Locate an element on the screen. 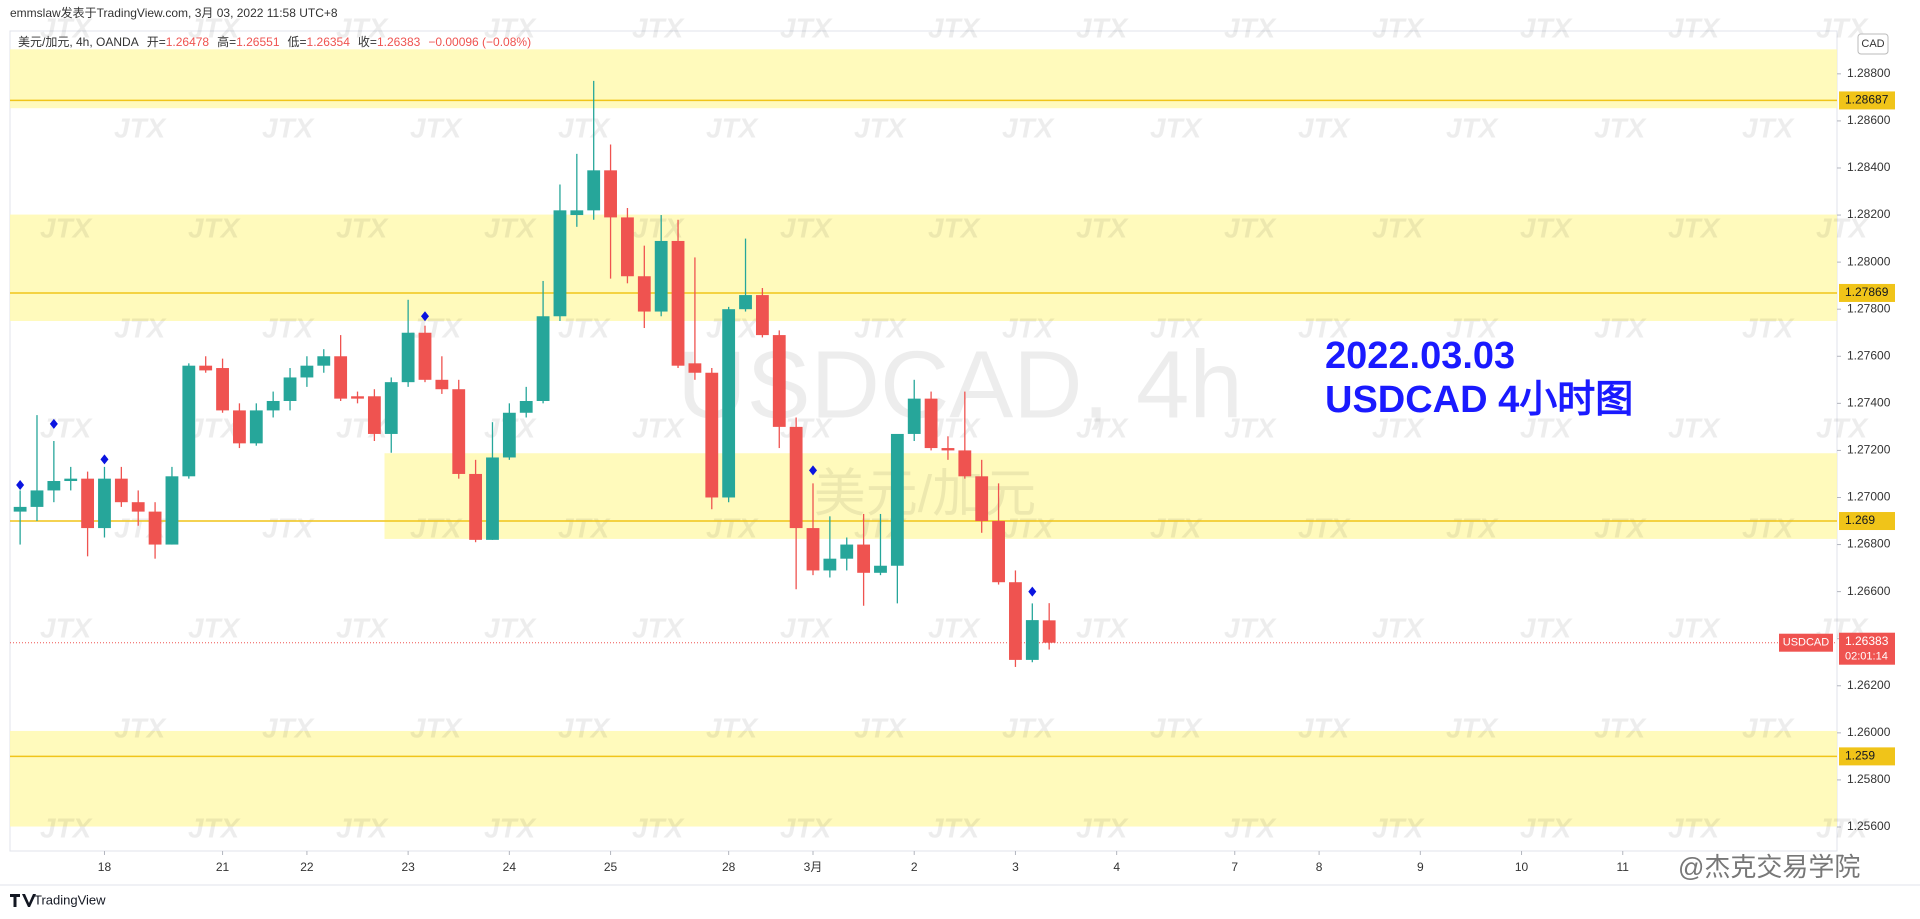 The width and height of the screenshot is (1920, 919). y-tick-label: 1.26000 is located at coordinates (1869, 732).